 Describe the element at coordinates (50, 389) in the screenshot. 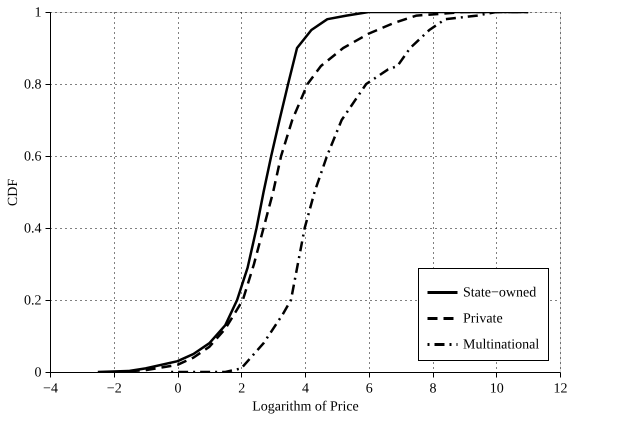

I see `x-tick-label: −4` at that location.